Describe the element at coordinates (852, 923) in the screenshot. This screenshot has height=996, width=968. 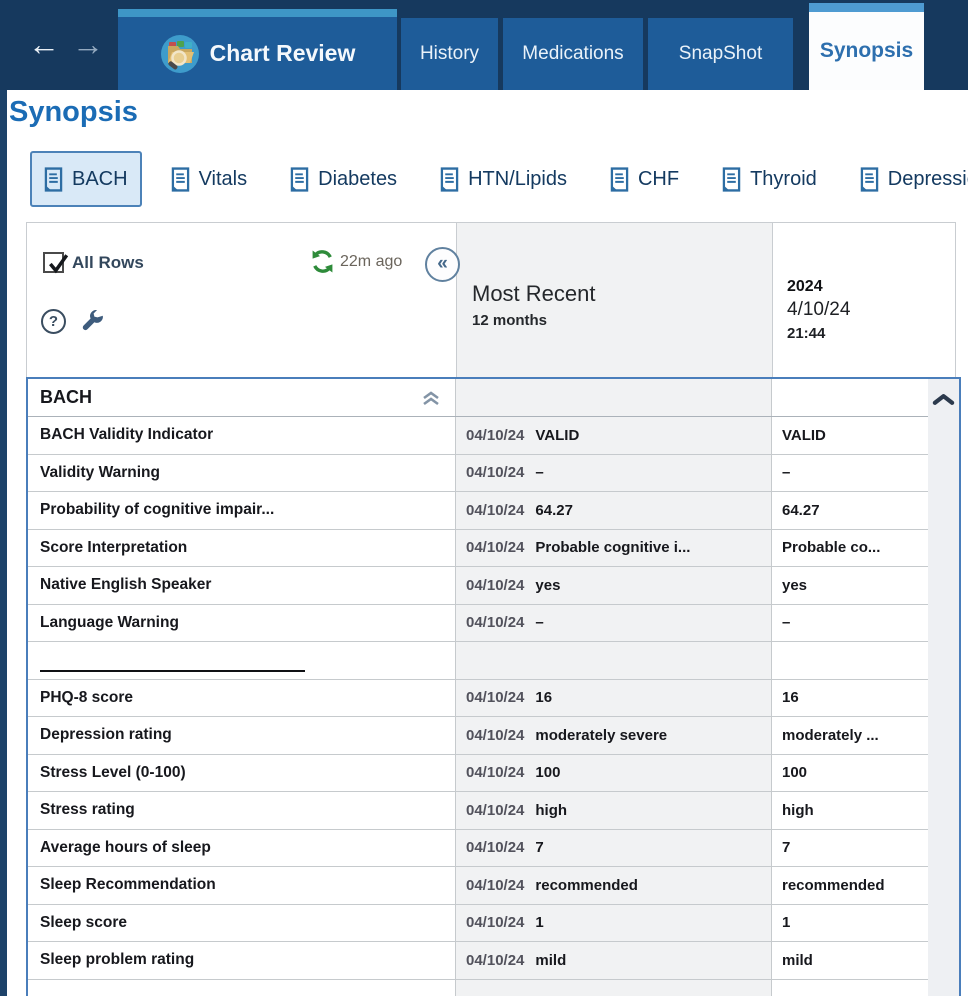
I see `year-cell: 1` at that location.